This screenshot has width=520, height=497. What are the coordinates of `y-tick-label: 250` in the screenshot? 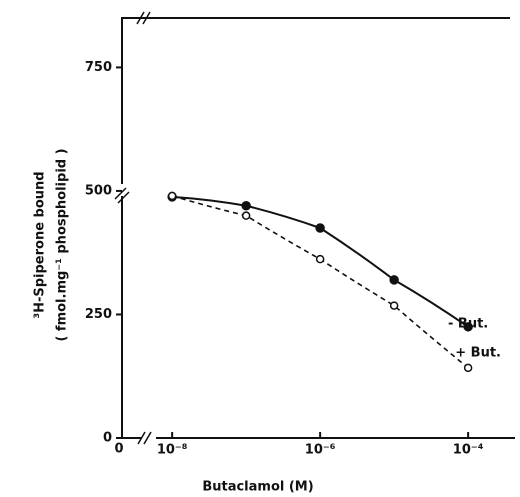 It's located at (98, 314).